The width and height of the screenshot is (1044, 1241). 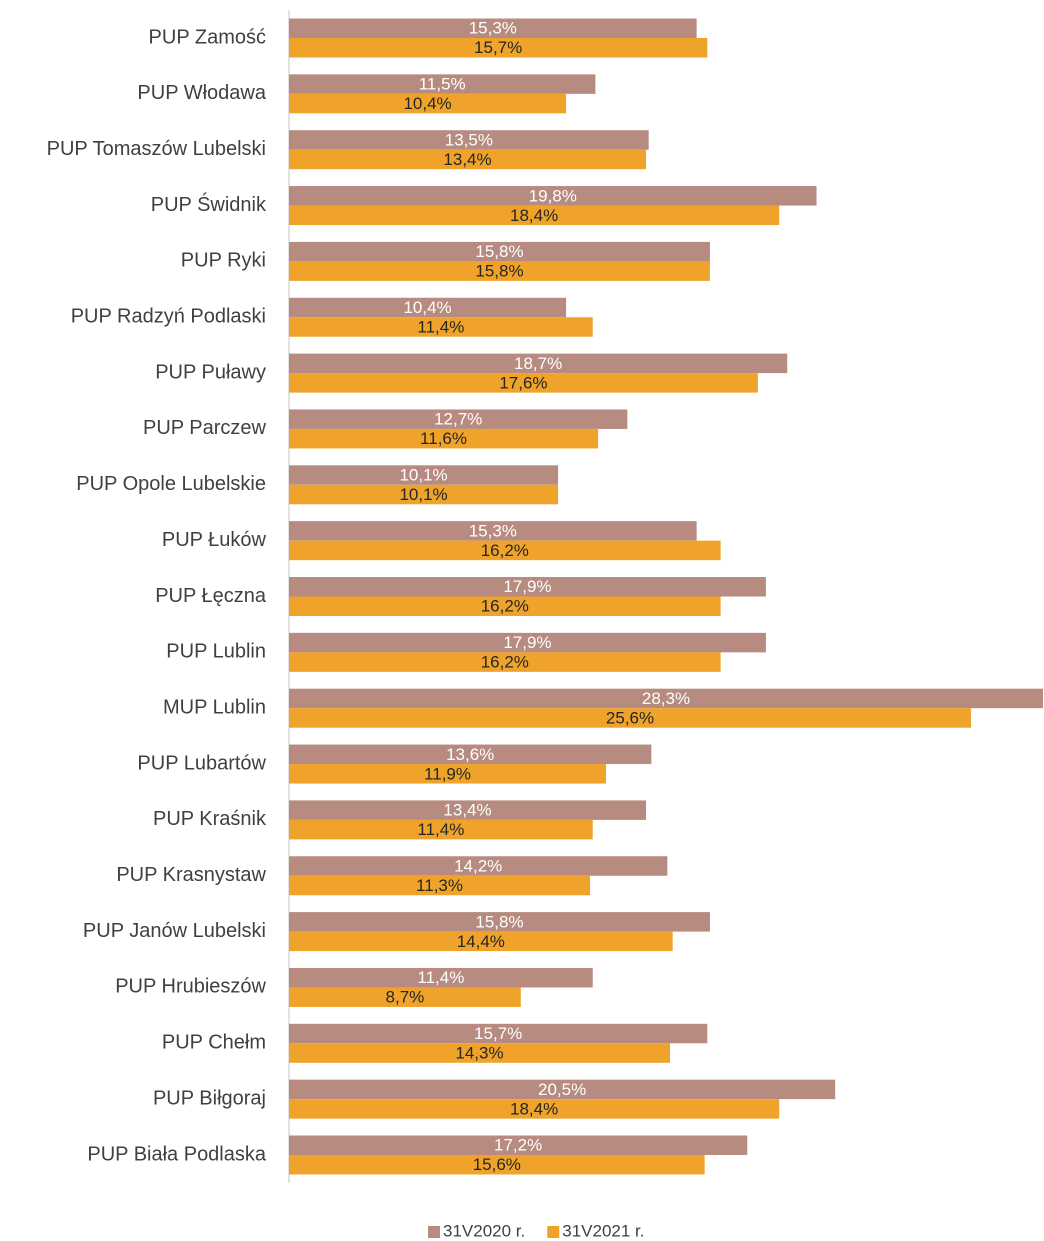 What do you see at coordinates (211, 596) in the screenshot?
I see `y-tick-label: PUP Łęczna` at bounding box center [211, 596].